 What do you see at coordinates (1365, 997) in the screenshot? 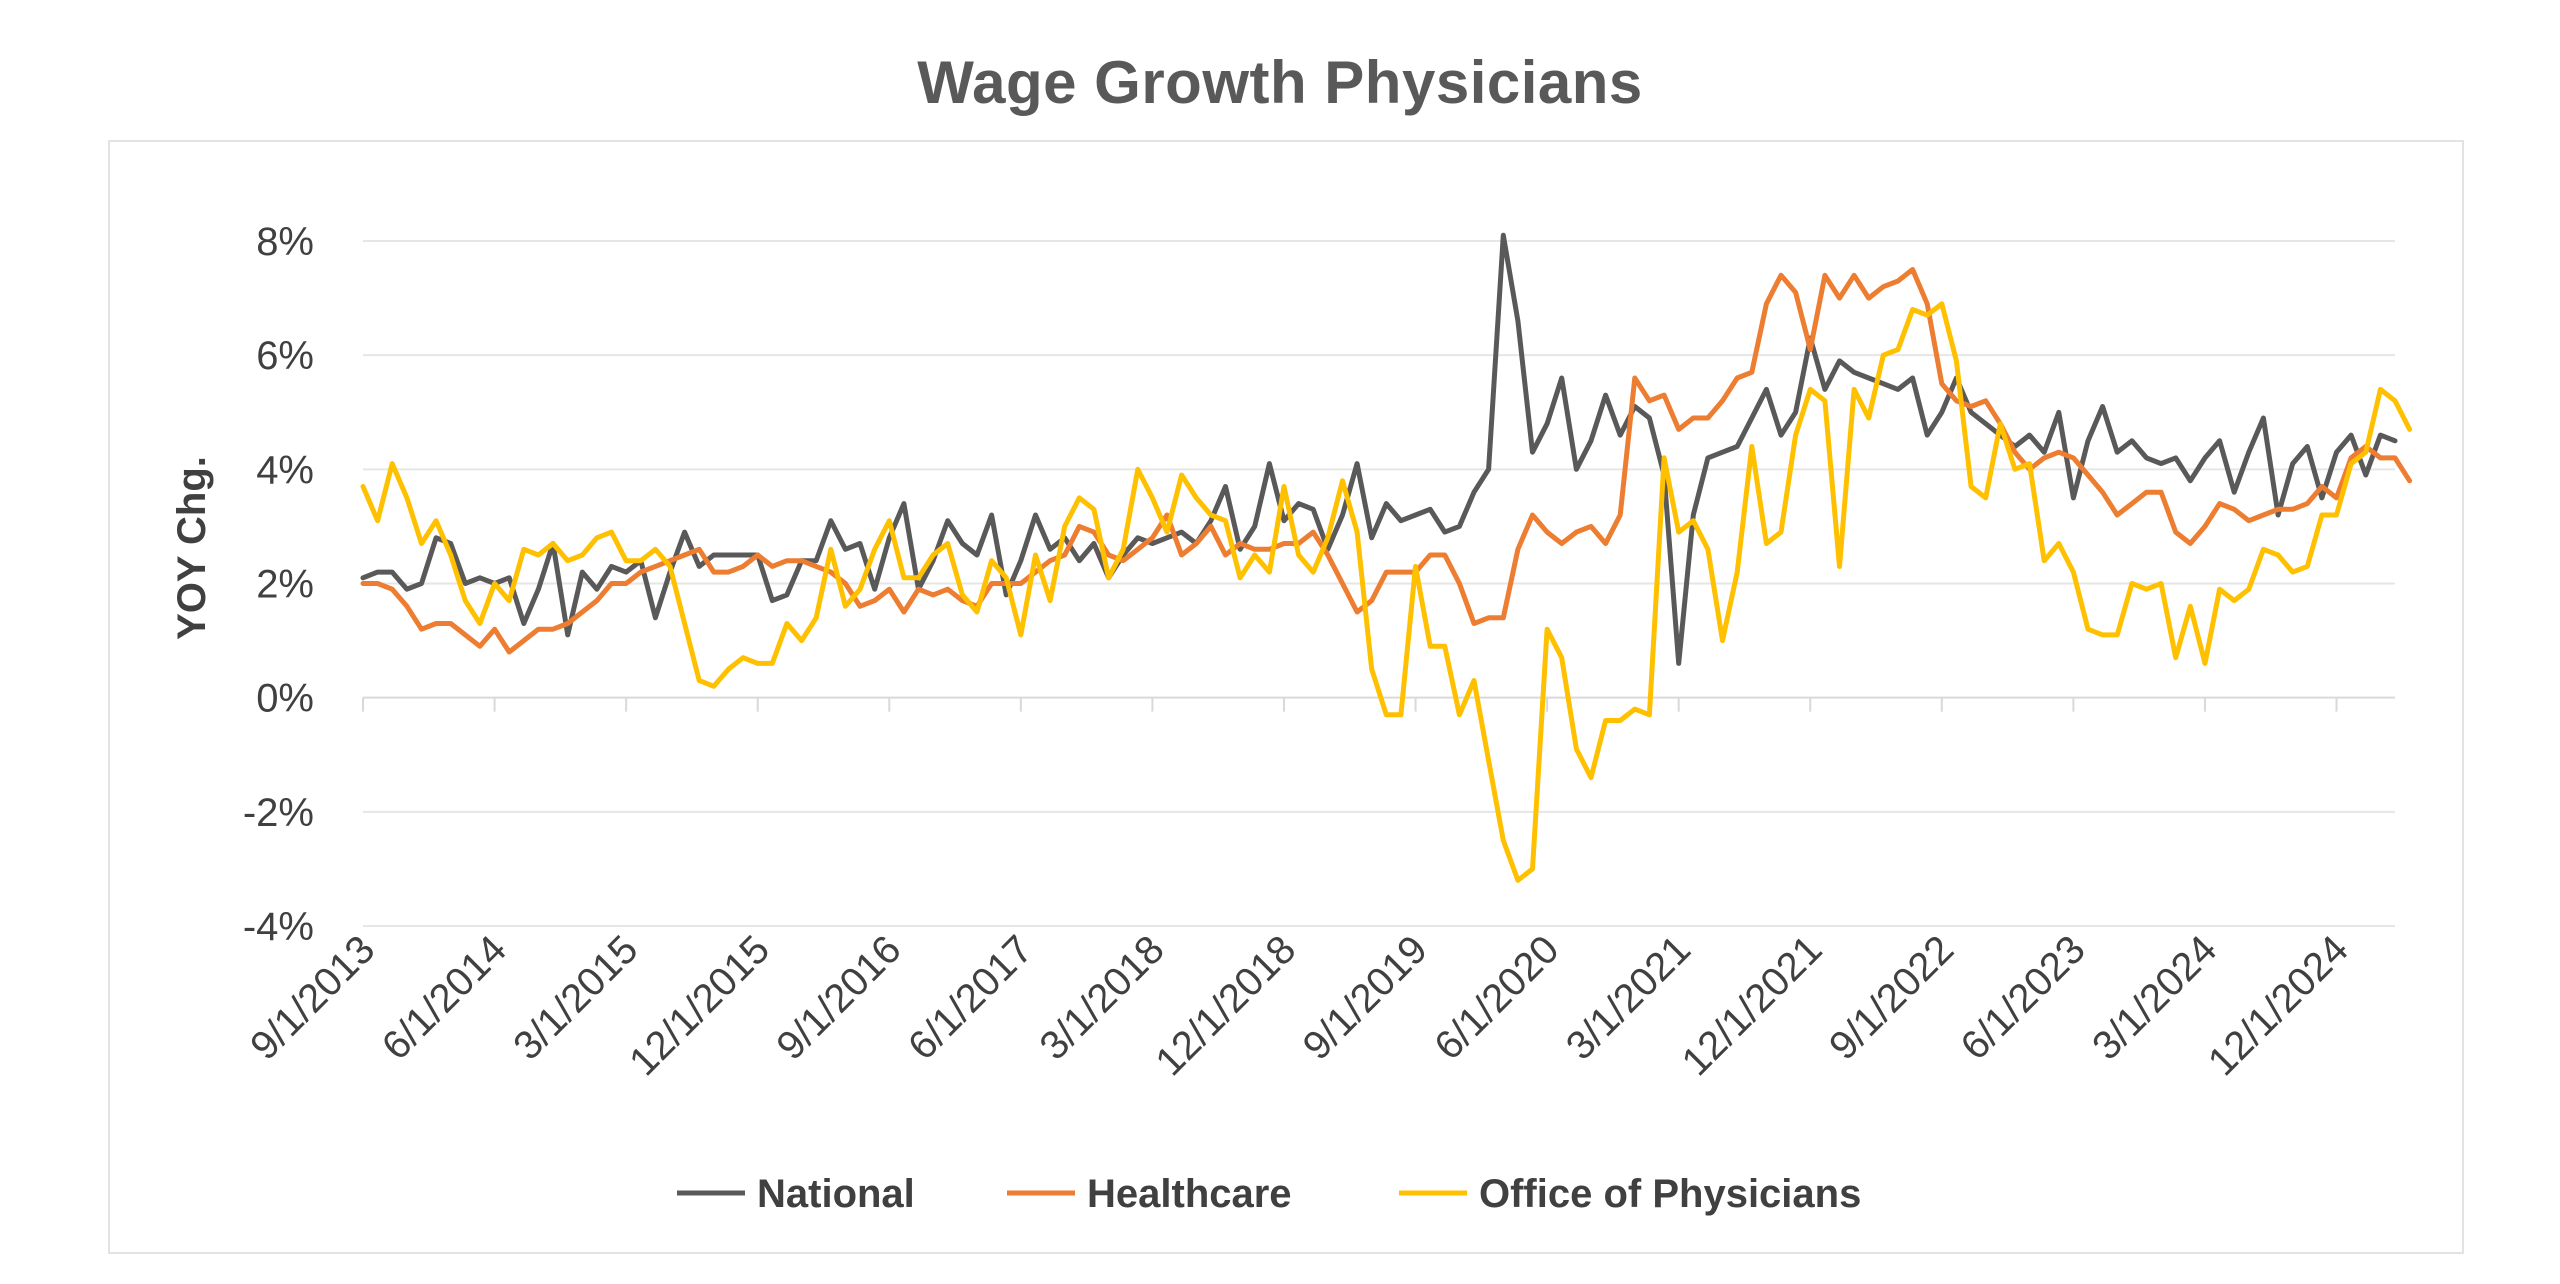
I see `x-tick-label: 9/1/2019` at bounding box center [1365, 997].